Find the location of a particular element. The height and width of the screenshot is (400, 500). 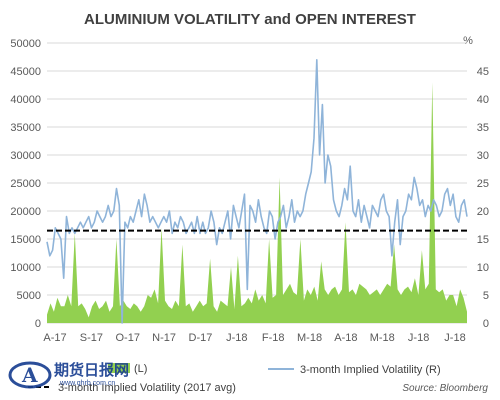

chart-title: ALUMINIUM VOLATILITY and OPEN INTEREST is located at coordinates (250, 19).